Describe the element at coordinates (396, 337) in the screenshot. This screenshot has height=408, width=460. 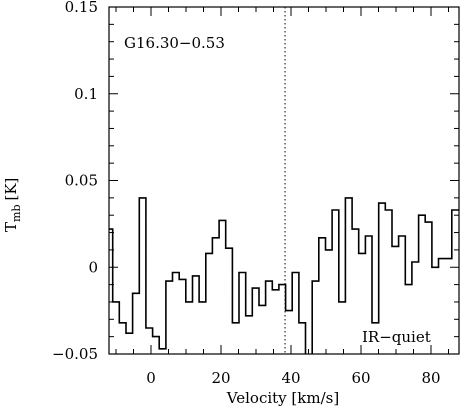
I see `class-label: IR−quiet` at that location.